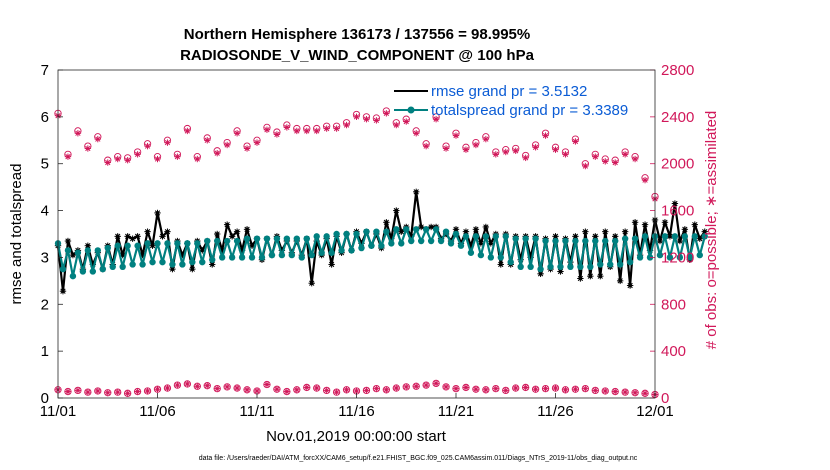  I want to click on y-left-tick-label: 6, so click(45, 117).